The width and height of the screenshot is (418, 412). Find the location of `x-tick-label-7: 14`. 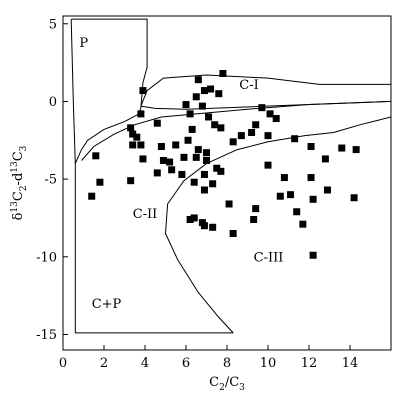

x-tick-label-7: 14 is located at coordinates (350, 363).